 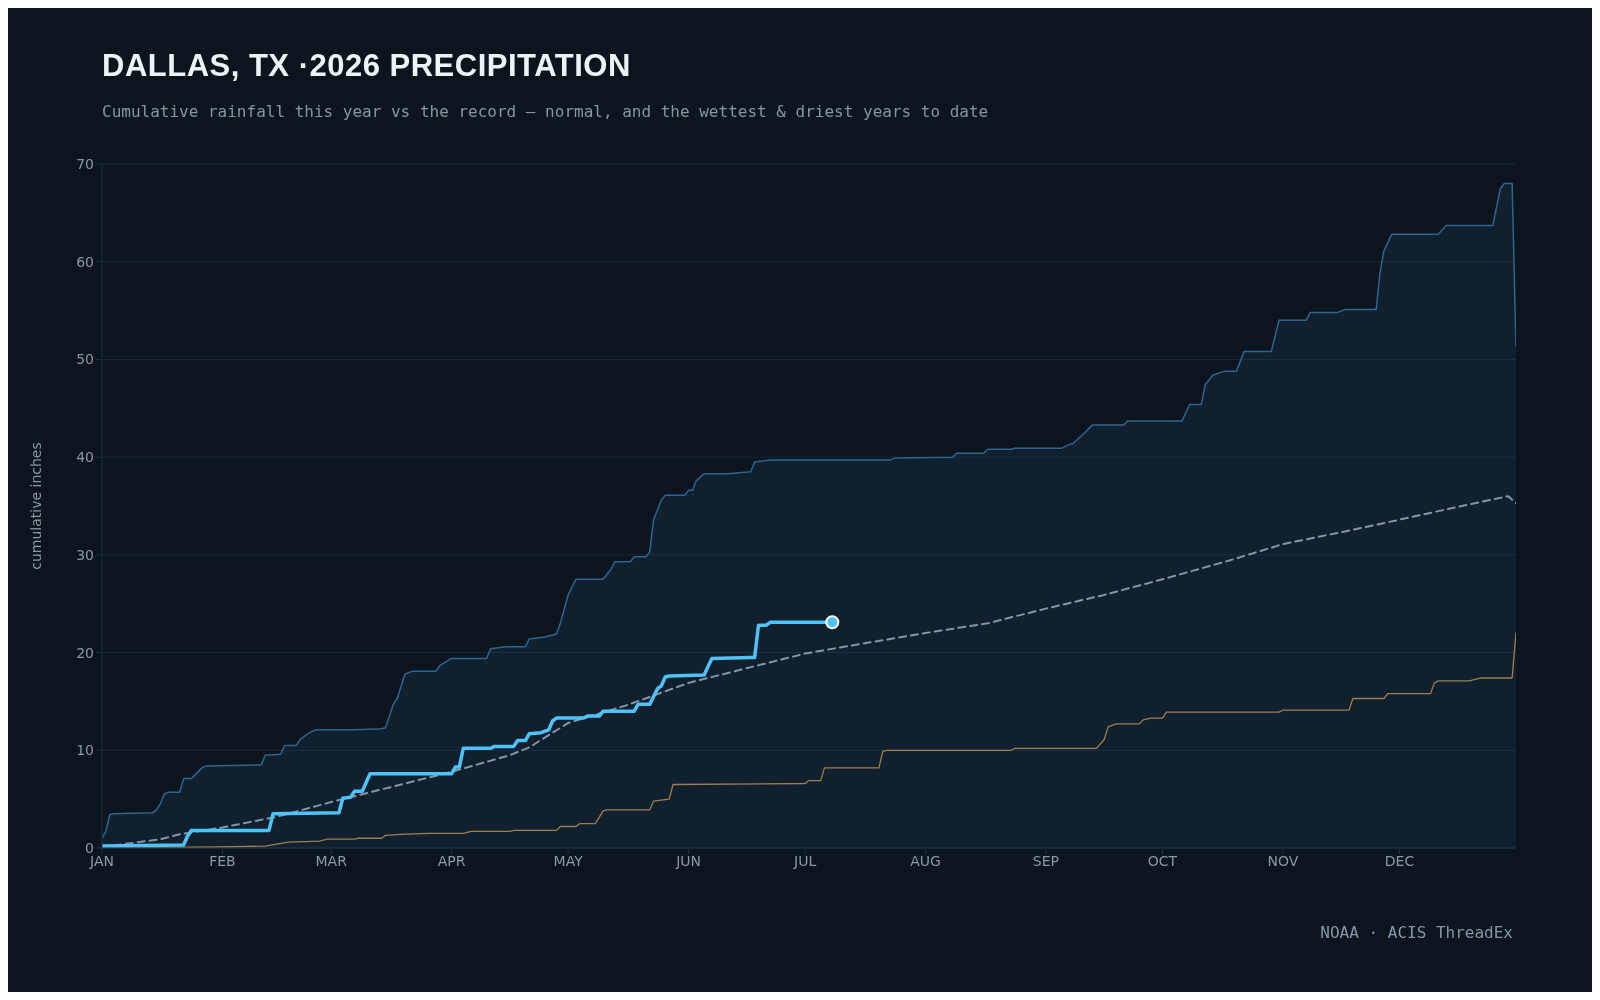 What do you see at coordinates (331, 860) in the screenshot?
I see `x-tick-label: MAR` at bounding box center [331, 860].